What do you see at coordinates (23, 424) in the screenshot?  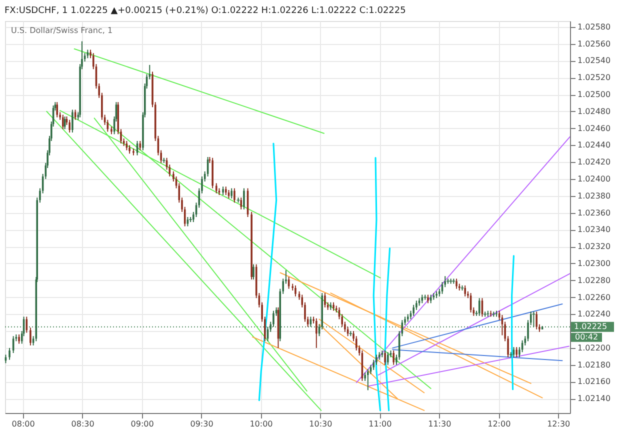 I see `x-tick-label: 08:00` at bounding box center [23, 424].